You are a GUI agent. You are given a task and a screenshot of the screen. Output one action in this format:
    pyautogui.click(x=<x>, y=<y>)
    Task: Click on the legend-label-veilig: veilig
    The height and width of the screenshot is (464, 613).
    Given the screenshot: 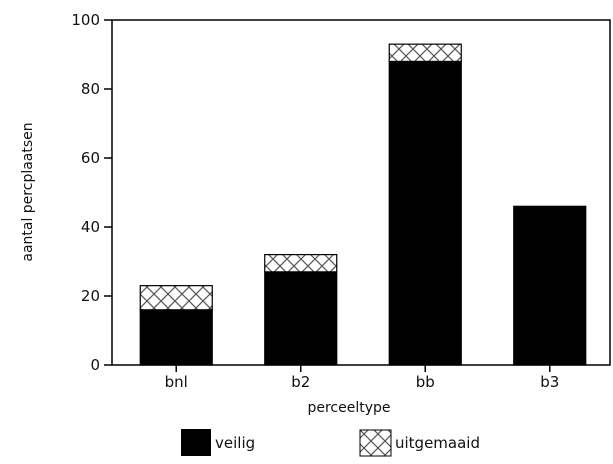 What is the action you would take?
    pyautogui.click(x=235, y=443)
    